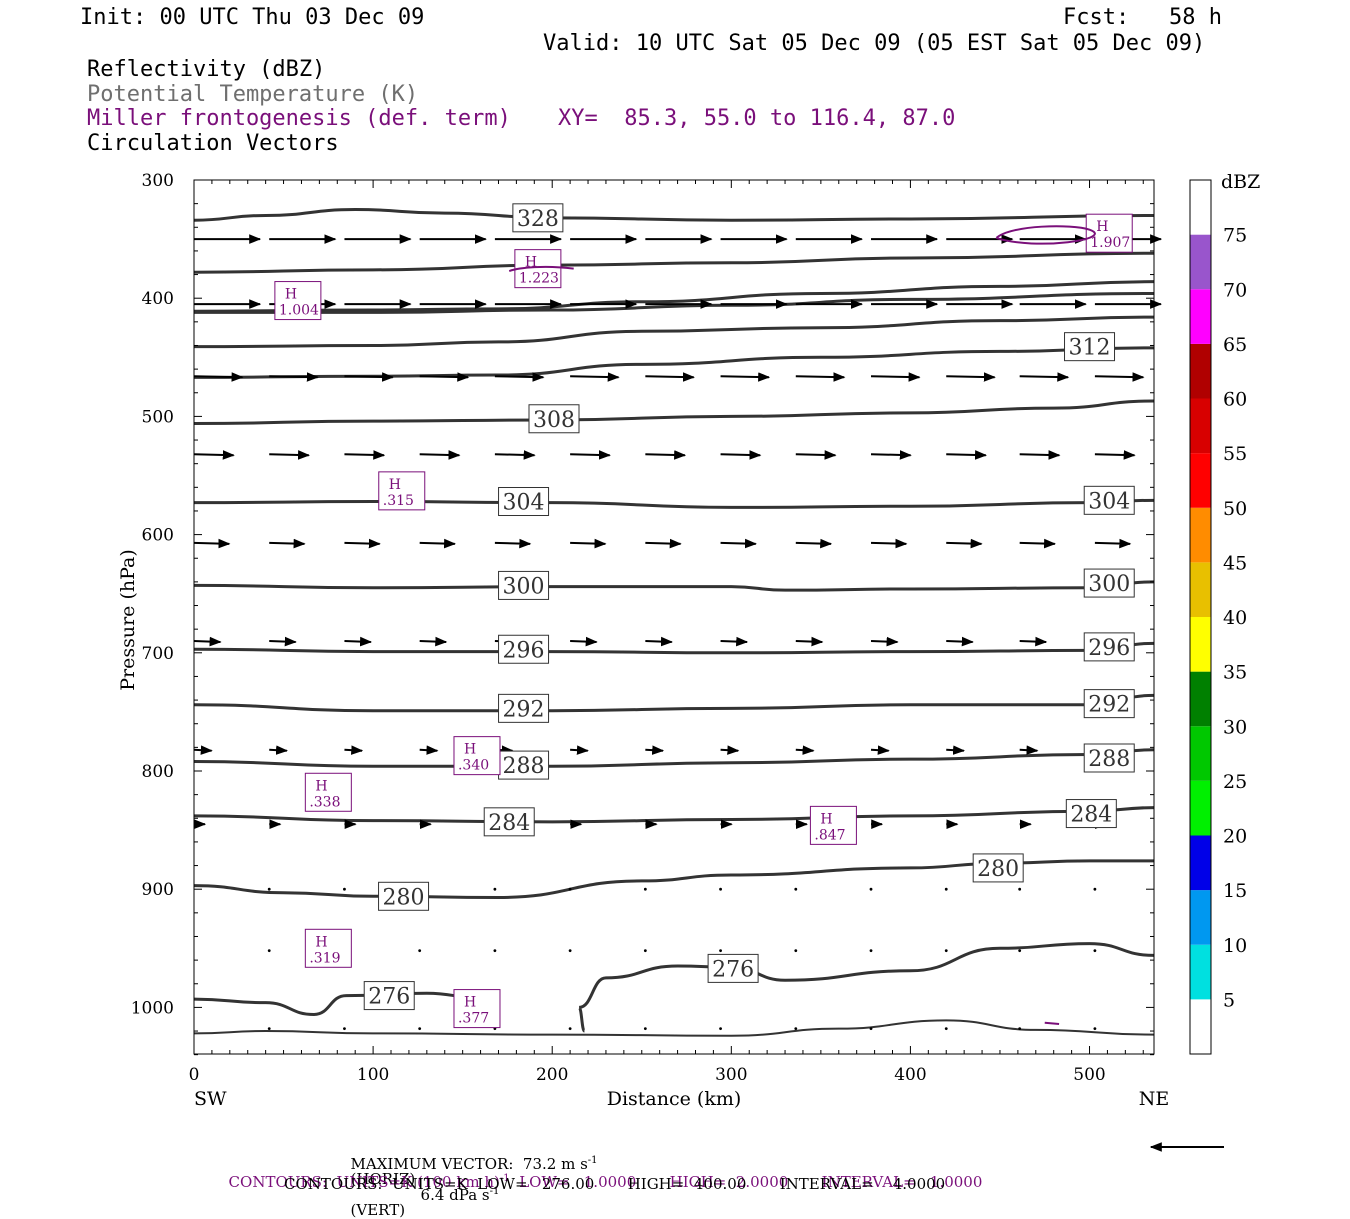  I want to click on theta-label: 288, so click(1109, 759).